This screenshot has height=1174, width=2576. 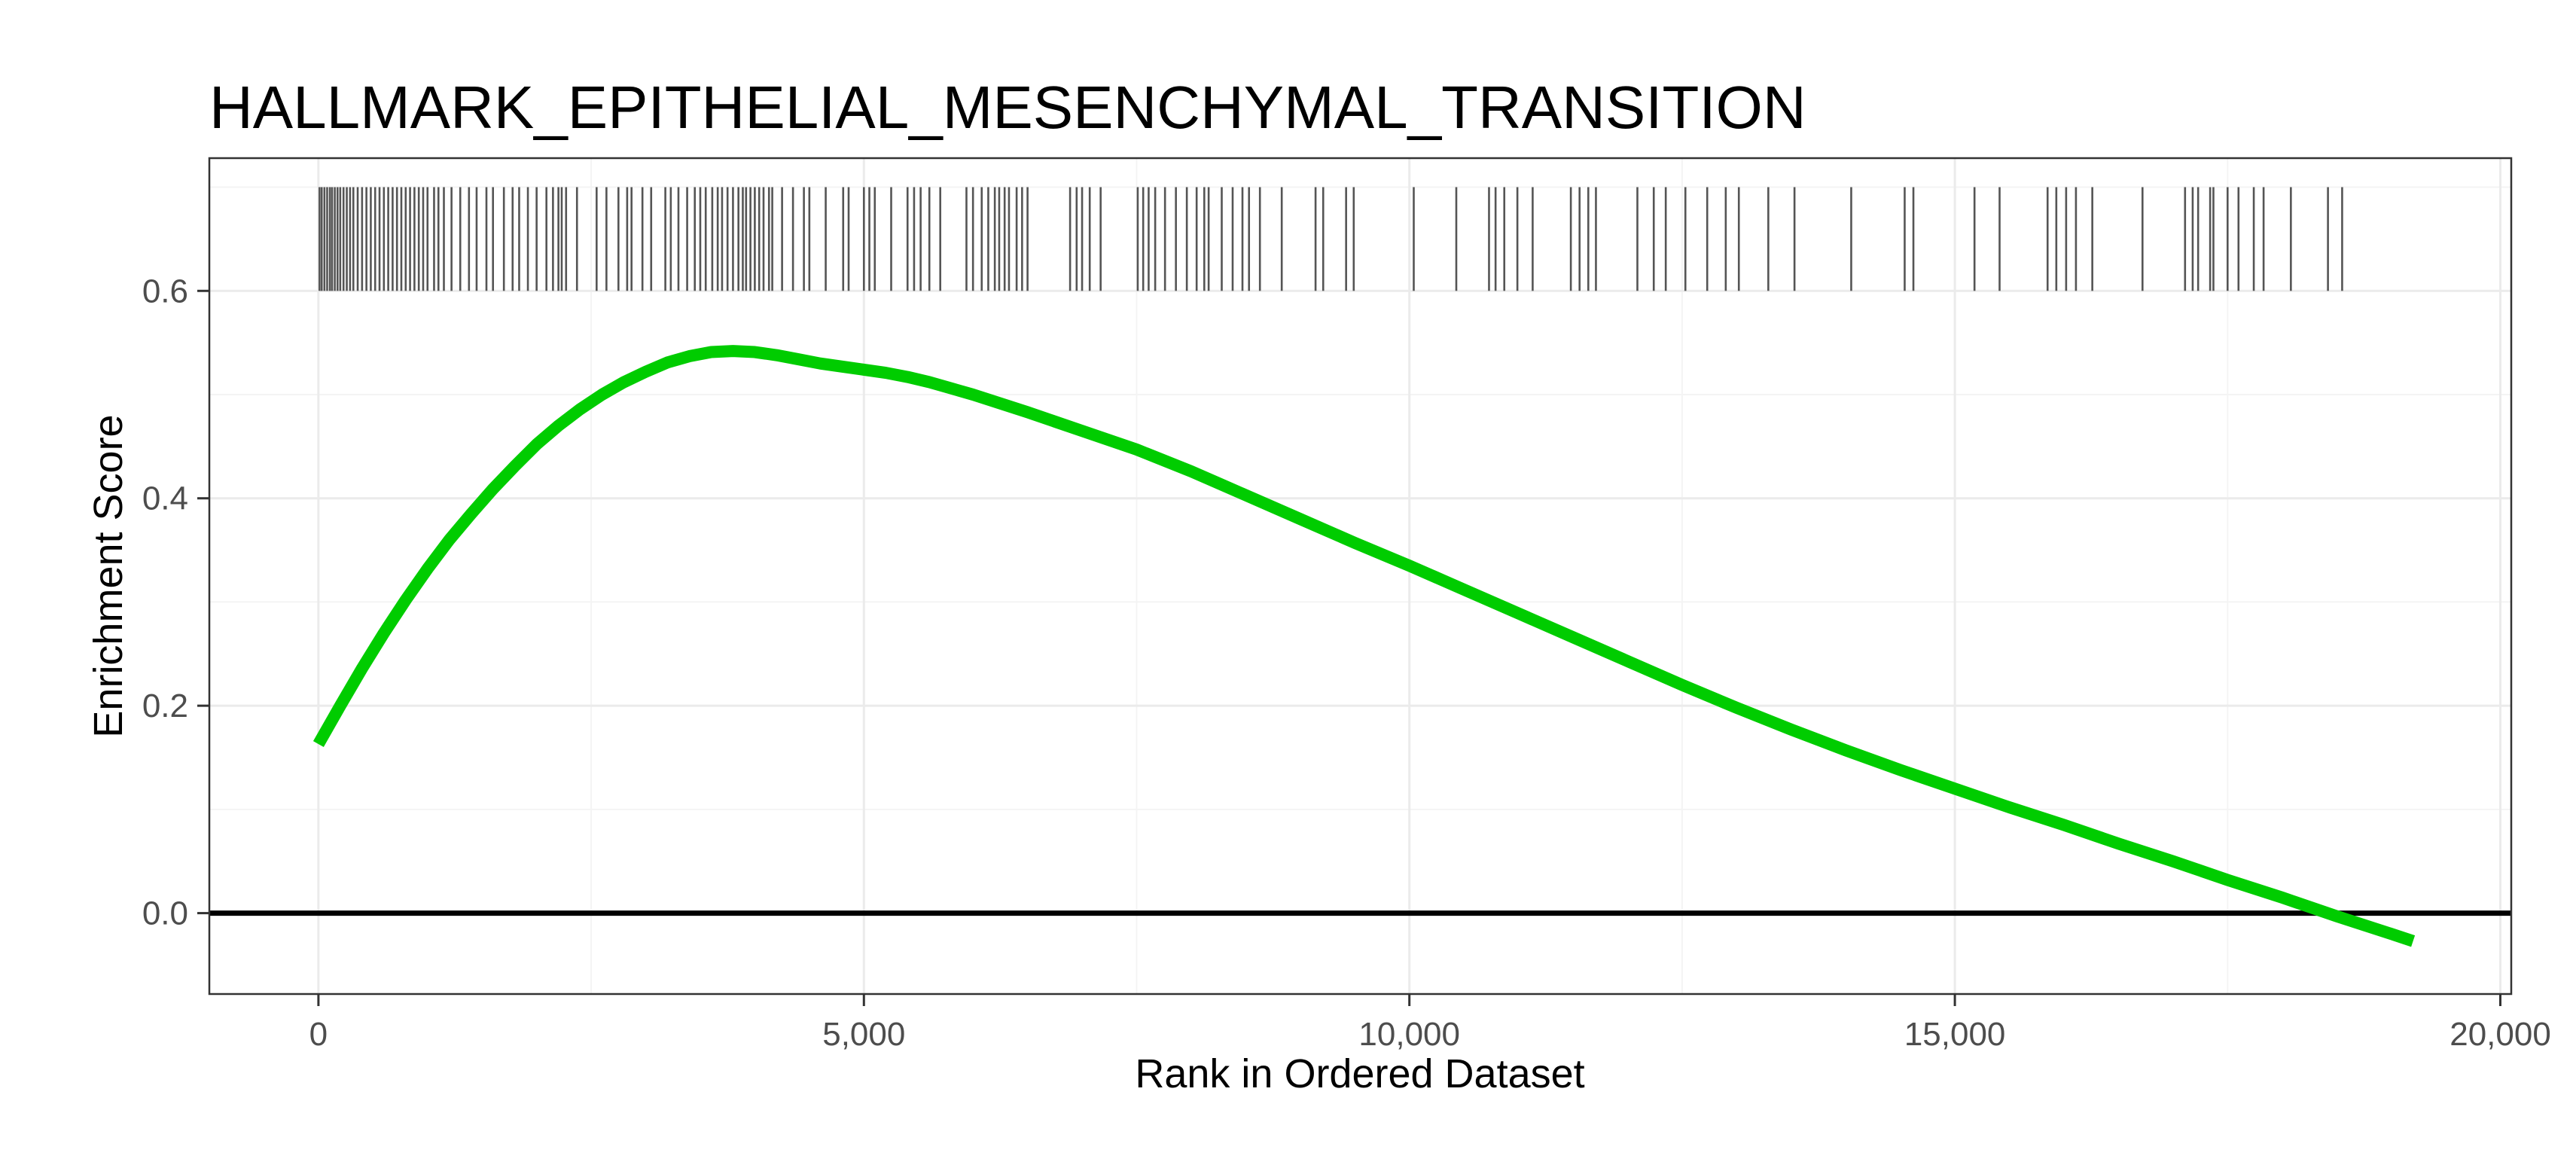 What do you see at coordinates (863, 1034) in the screenshot?
I see `x-tick-label: 5,000` at bounding box center [863, 1034].